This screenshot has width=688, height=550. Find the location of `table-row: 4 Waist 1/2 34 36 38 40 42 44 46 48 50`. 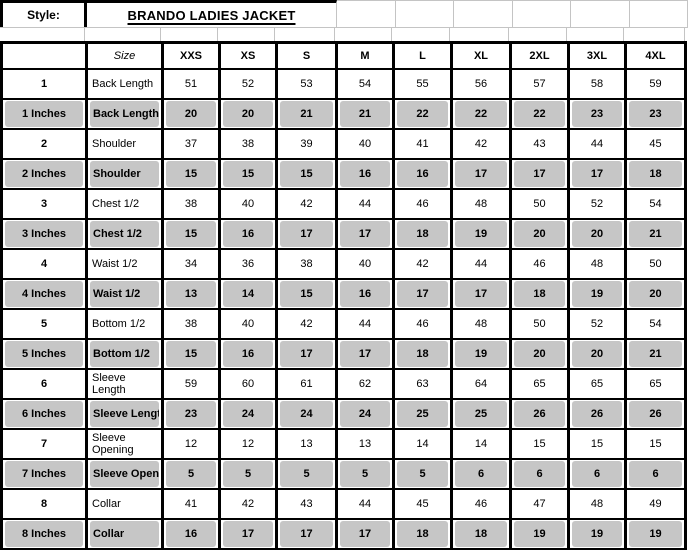

table-row: 4 Waist 1/2 34 36 38 40 42 44 46 48 50 is located at coordinates (343, 264).